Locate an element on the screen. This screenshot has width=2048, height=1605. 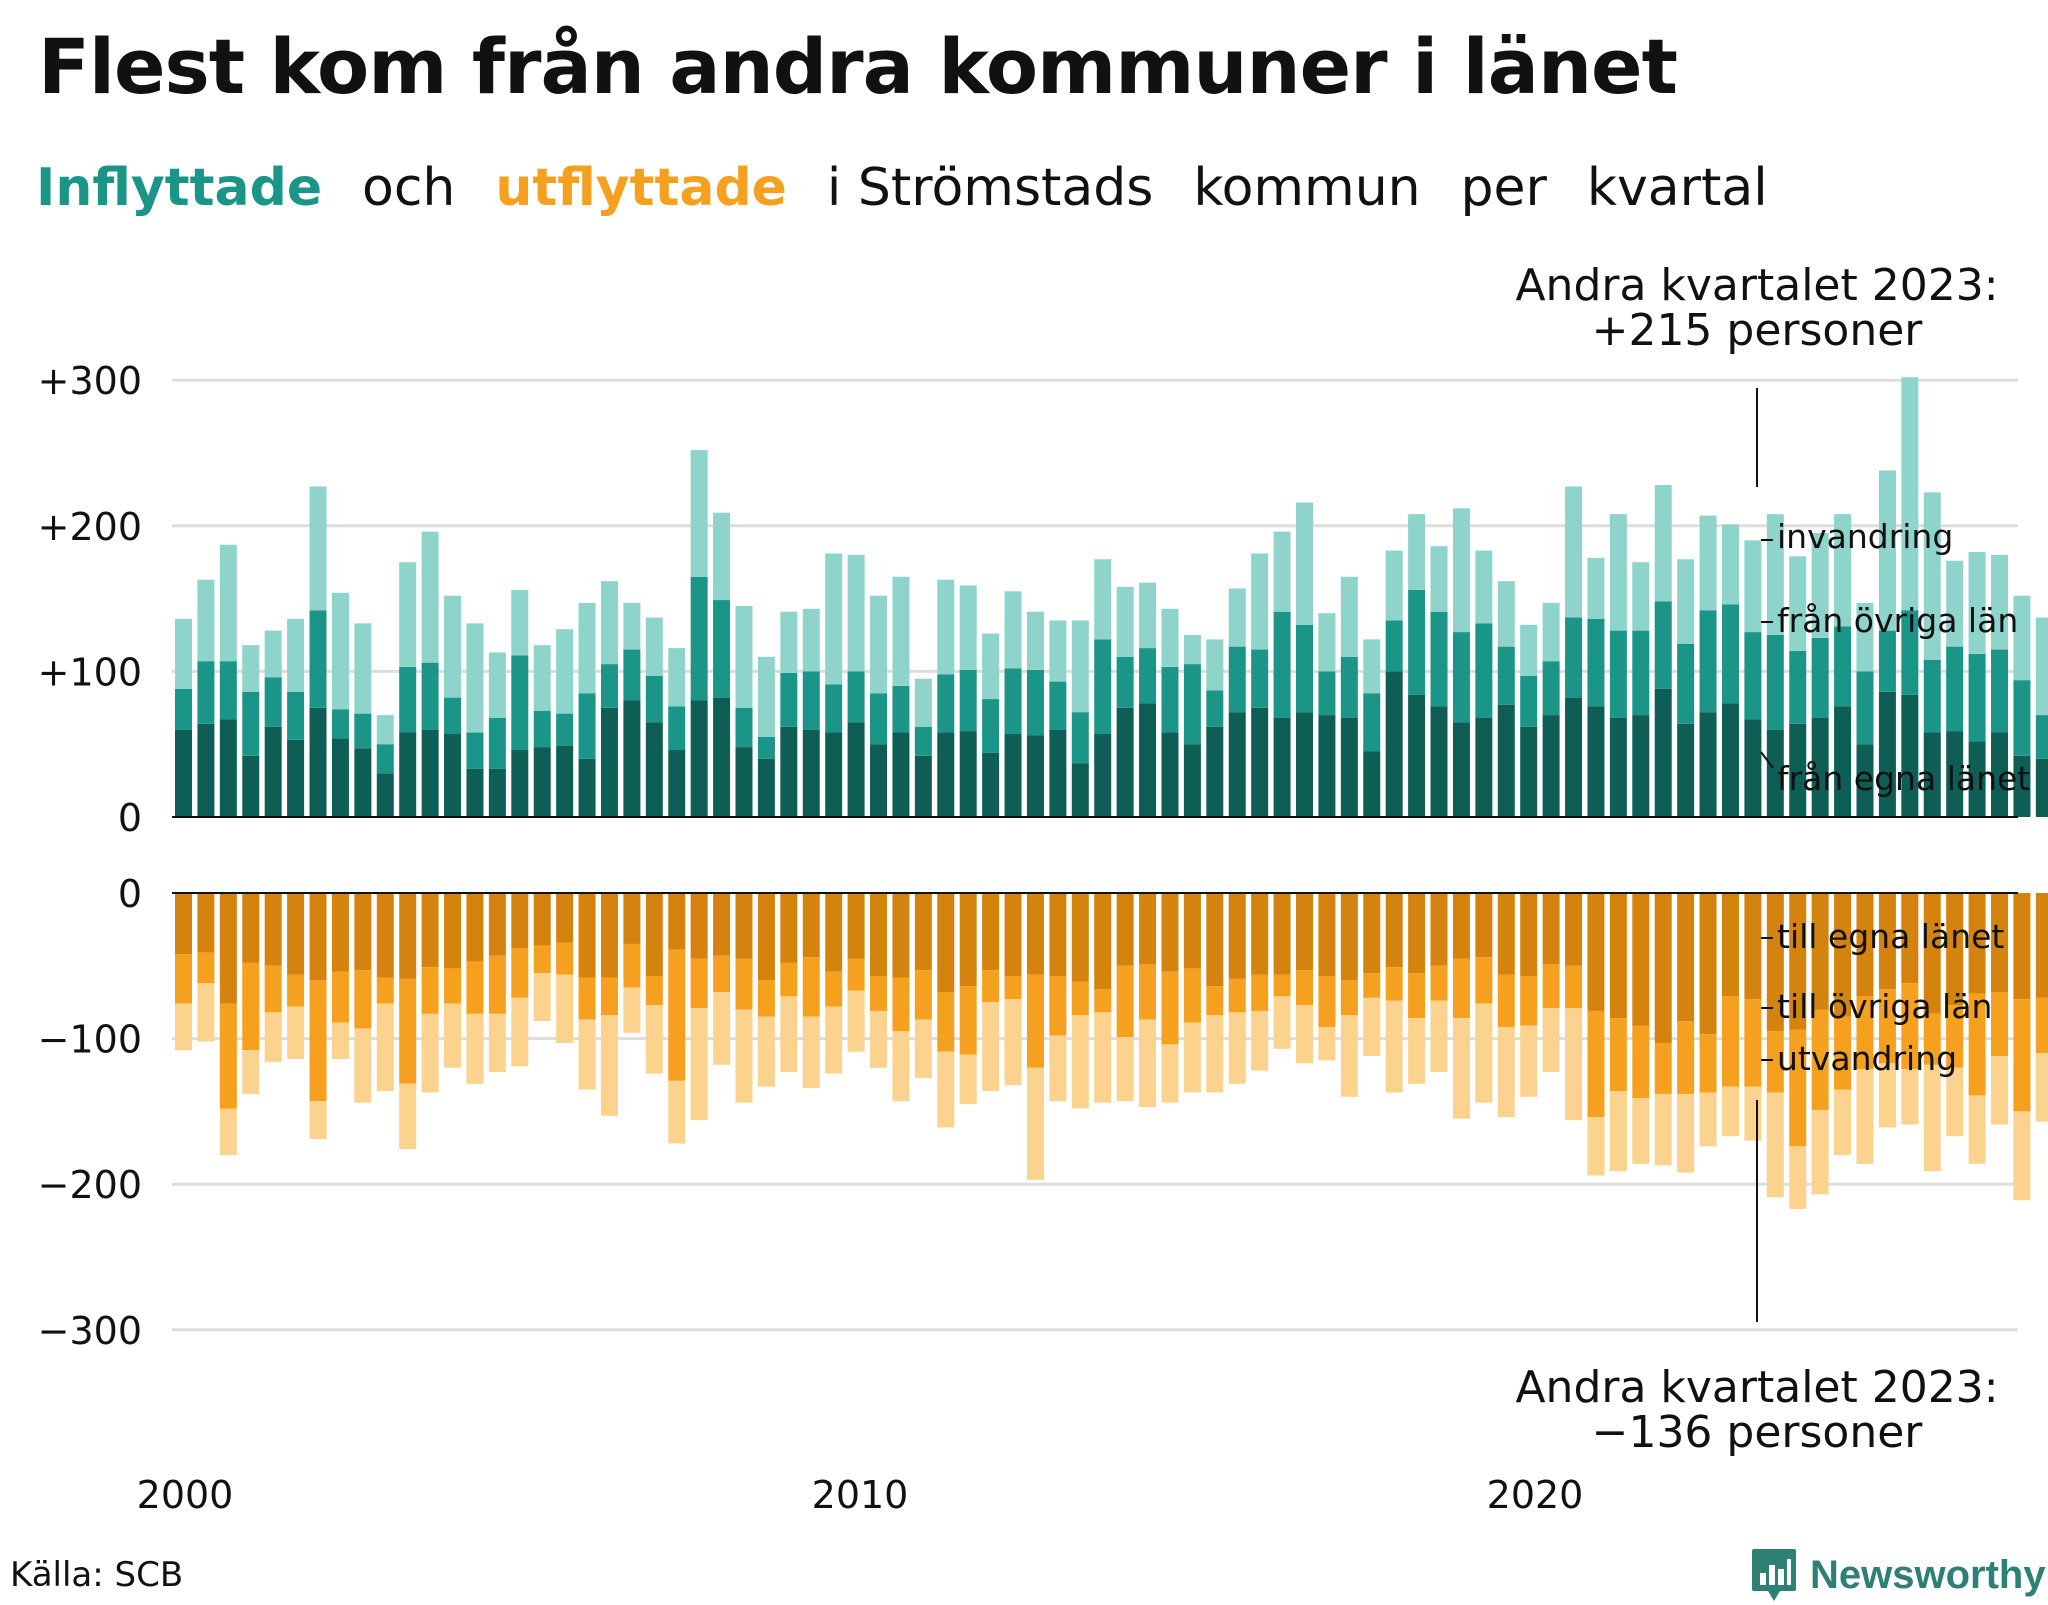
annotation-top-line1: Andra kvartalet 2023: is located at coordinates (1756, 285).